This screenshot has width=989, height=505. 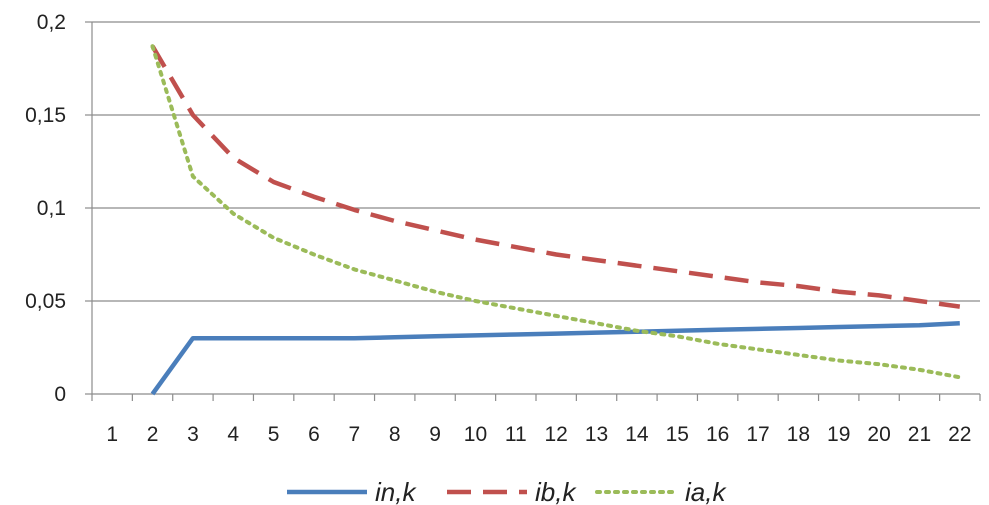 What do you see at coordinates (516, 434) in the screenshot?
I see `x-tick-label: 11` at bounding box center [516, 434].